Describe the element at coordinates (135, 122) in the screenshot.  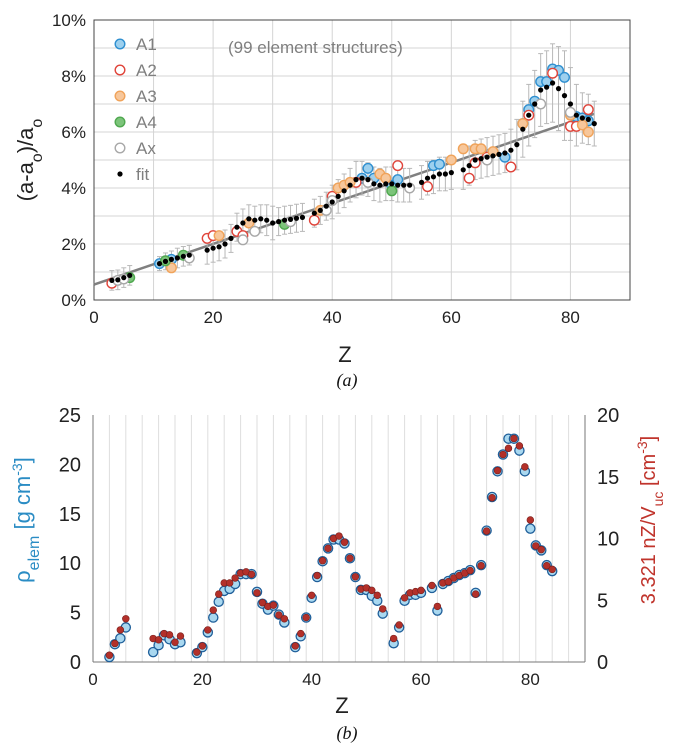
I see `legend-item-a4: A4` at that location.